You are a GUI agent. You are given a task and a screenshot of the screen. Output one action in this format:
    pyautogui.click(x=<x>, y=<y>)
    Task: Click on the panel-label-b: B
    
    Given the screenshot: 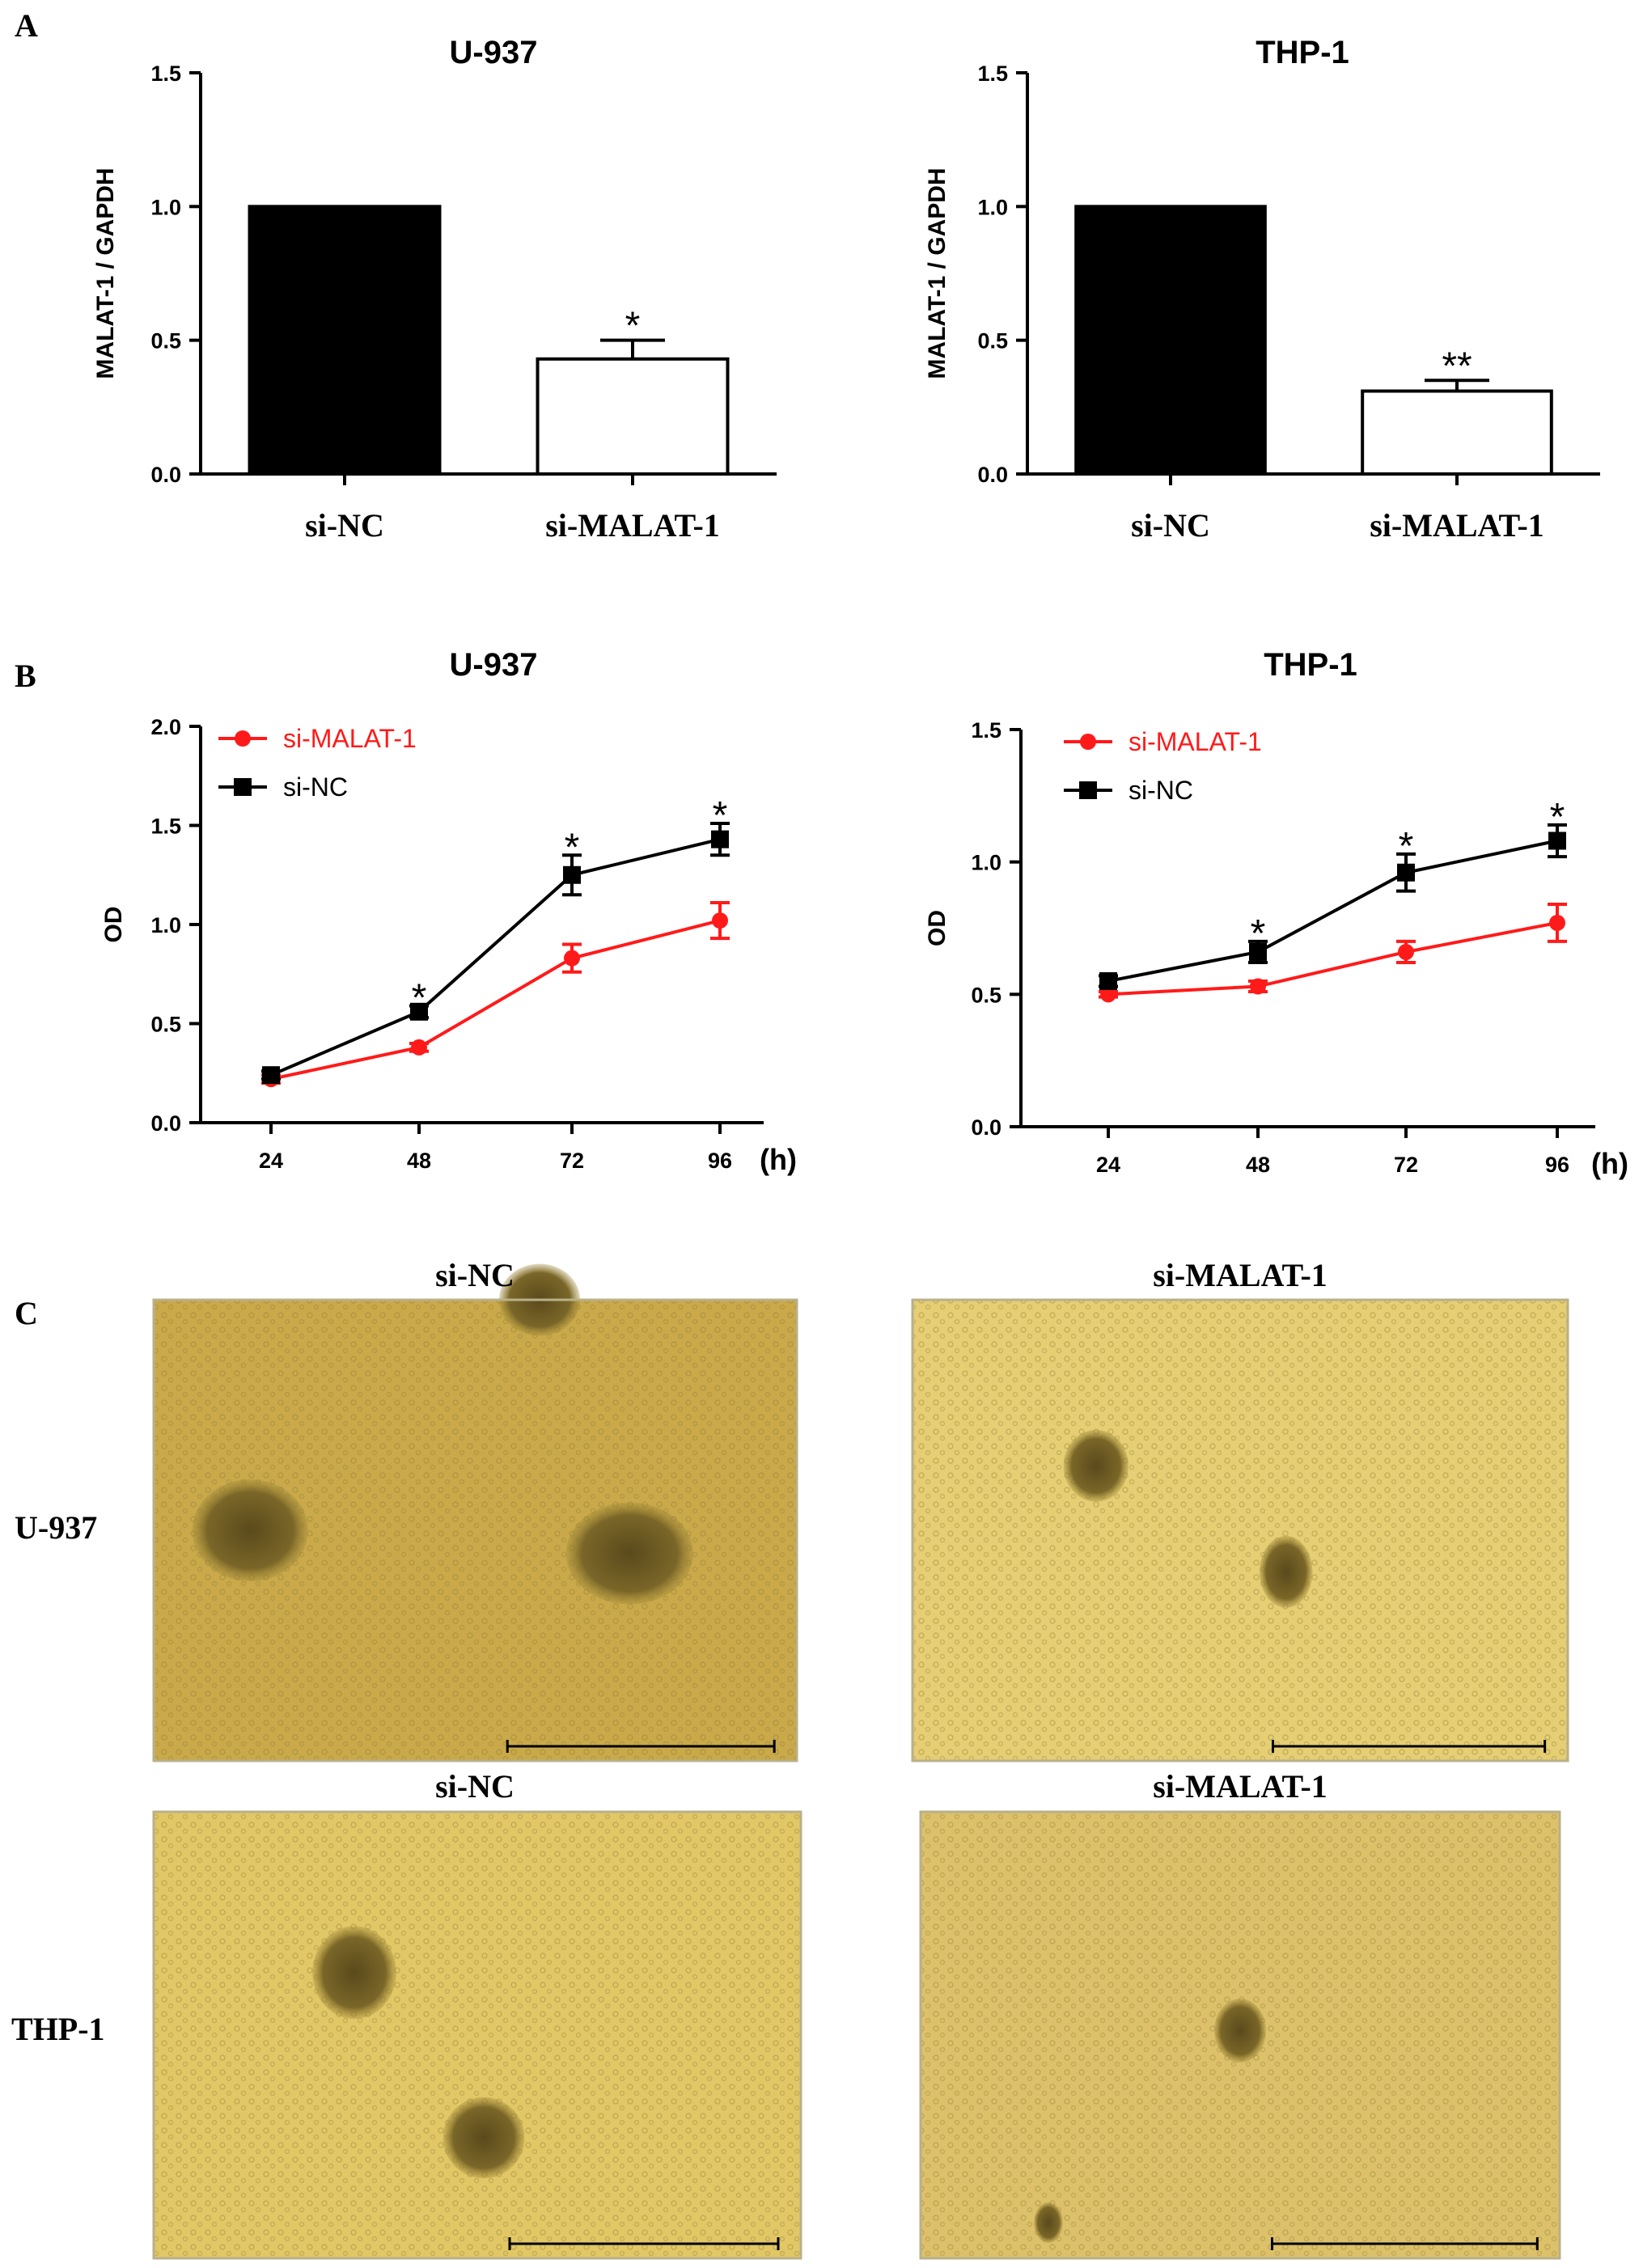 What is the action you would take?
    pyautogui.click(x=25, y=676)
    